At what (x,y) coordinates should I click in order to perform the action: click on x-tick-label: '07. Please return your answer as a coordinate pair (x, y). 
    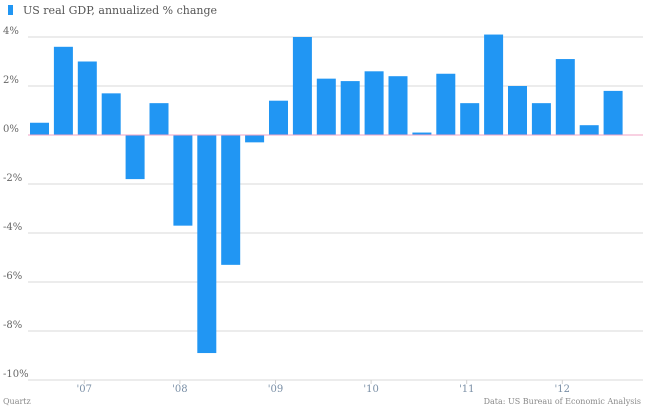
    Looking at the image, I should click on (84, 389).